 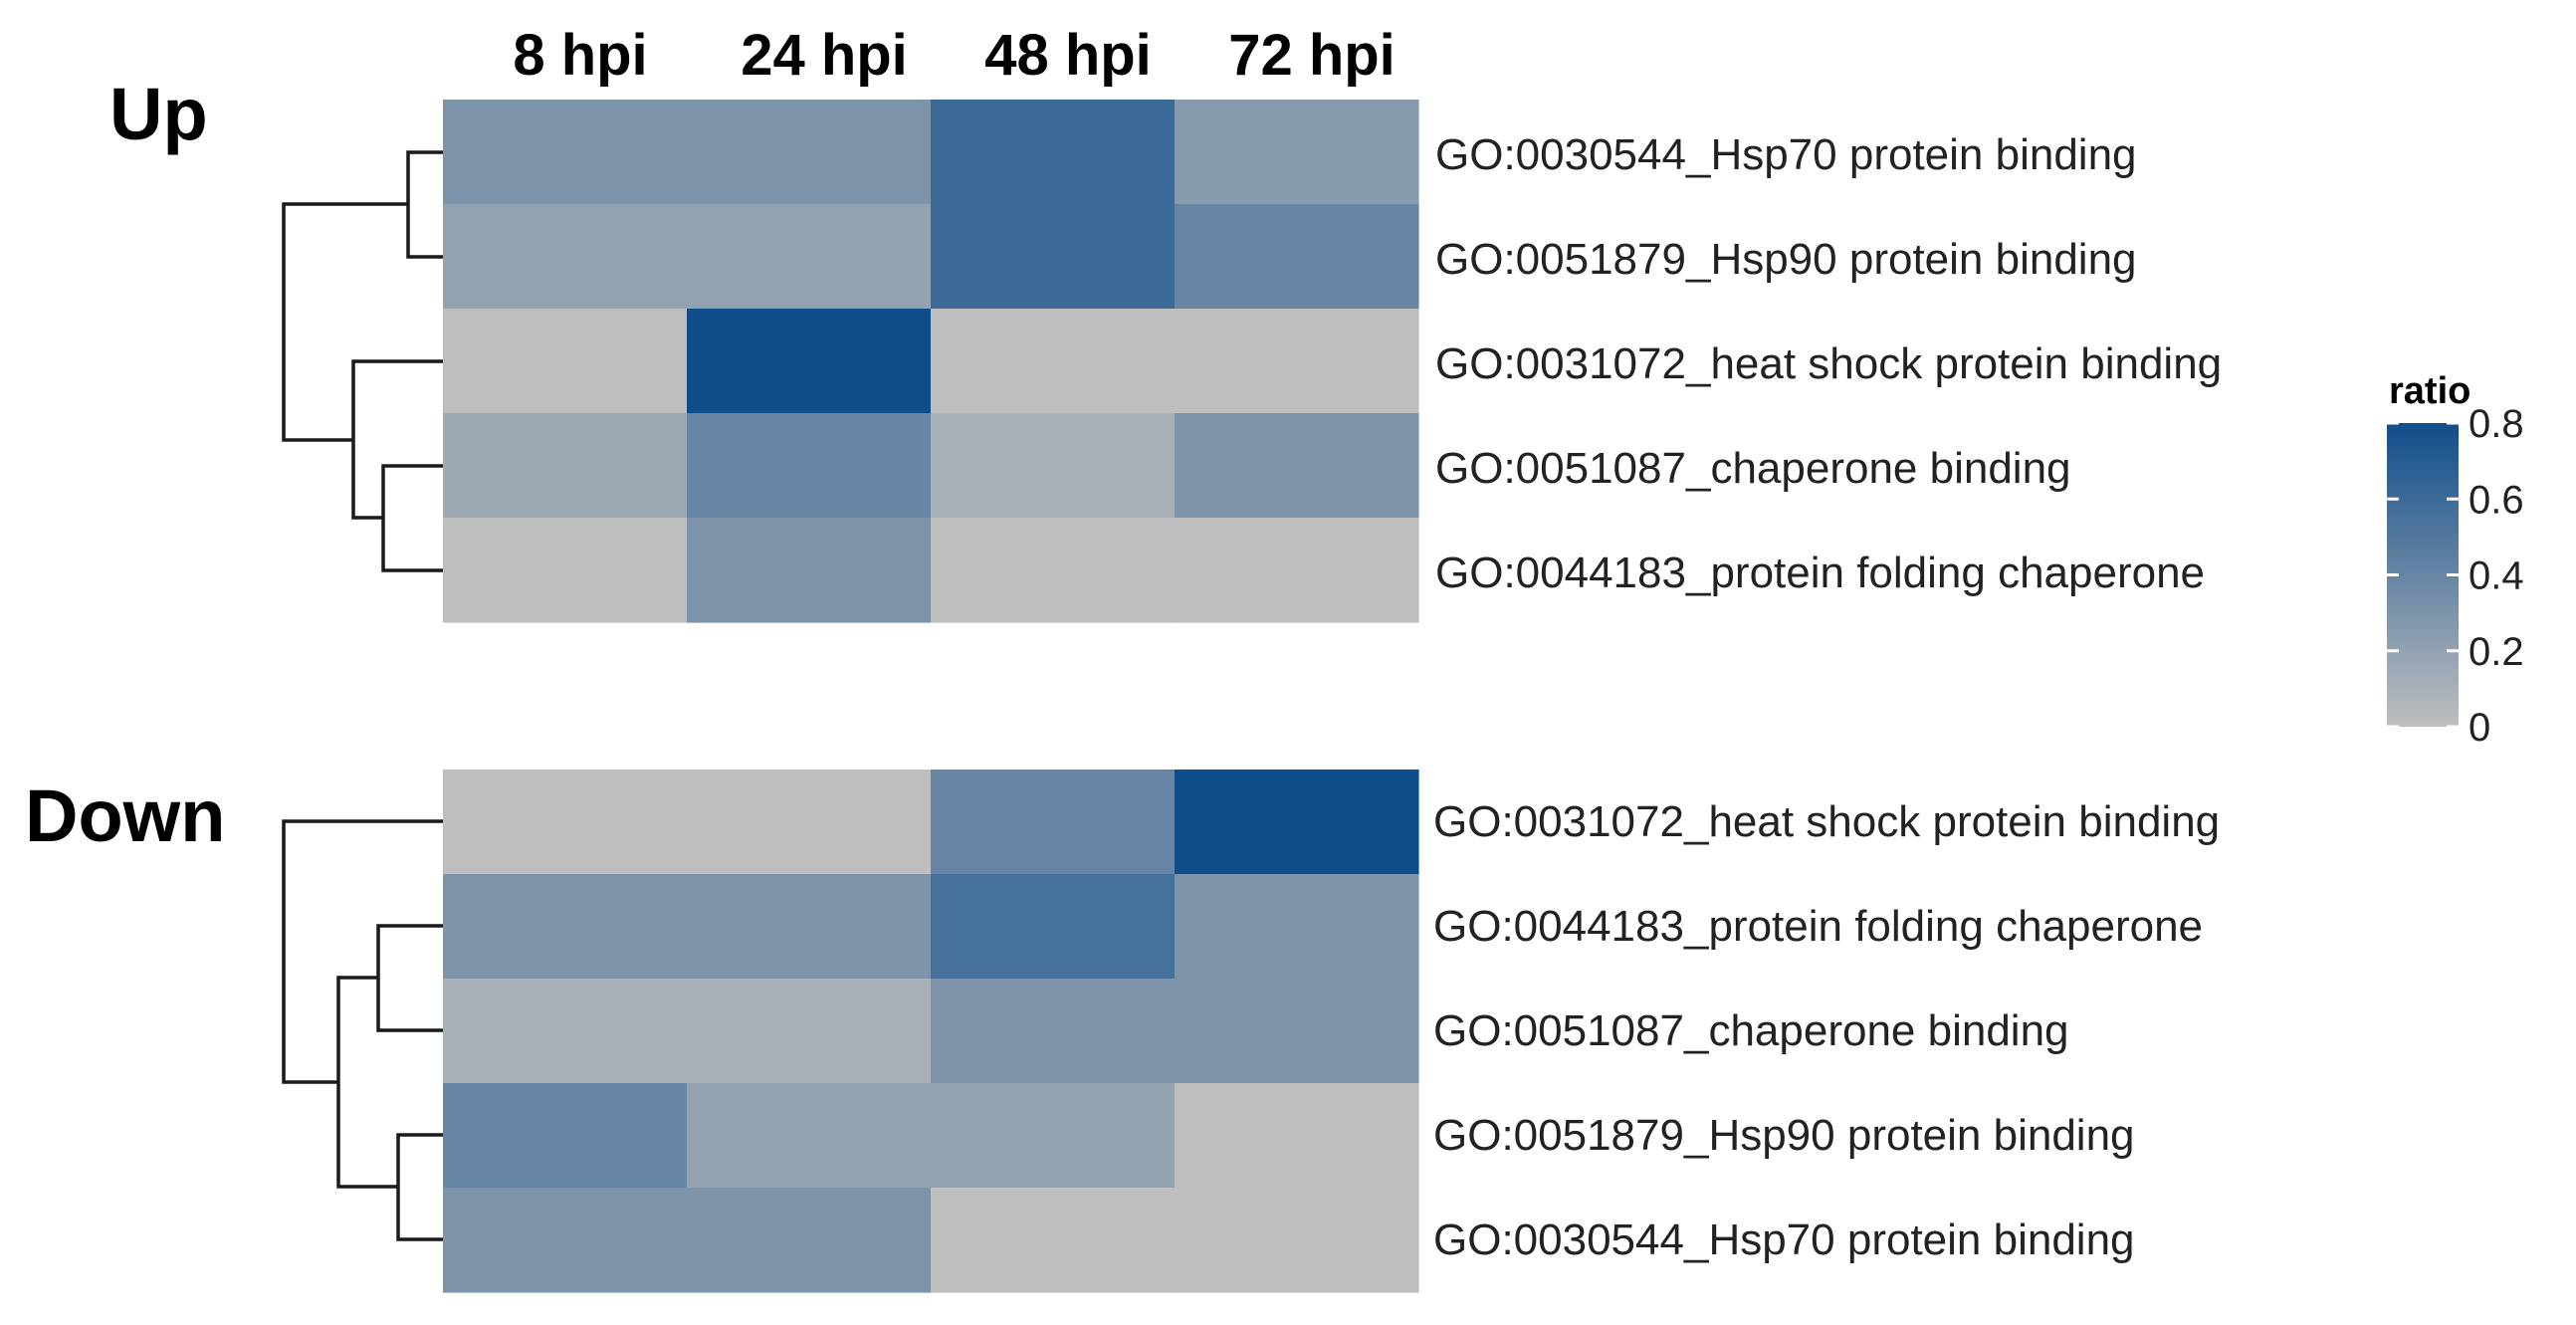 I want to click on column-label: 72 hpi, so click(x=1311, y=56).